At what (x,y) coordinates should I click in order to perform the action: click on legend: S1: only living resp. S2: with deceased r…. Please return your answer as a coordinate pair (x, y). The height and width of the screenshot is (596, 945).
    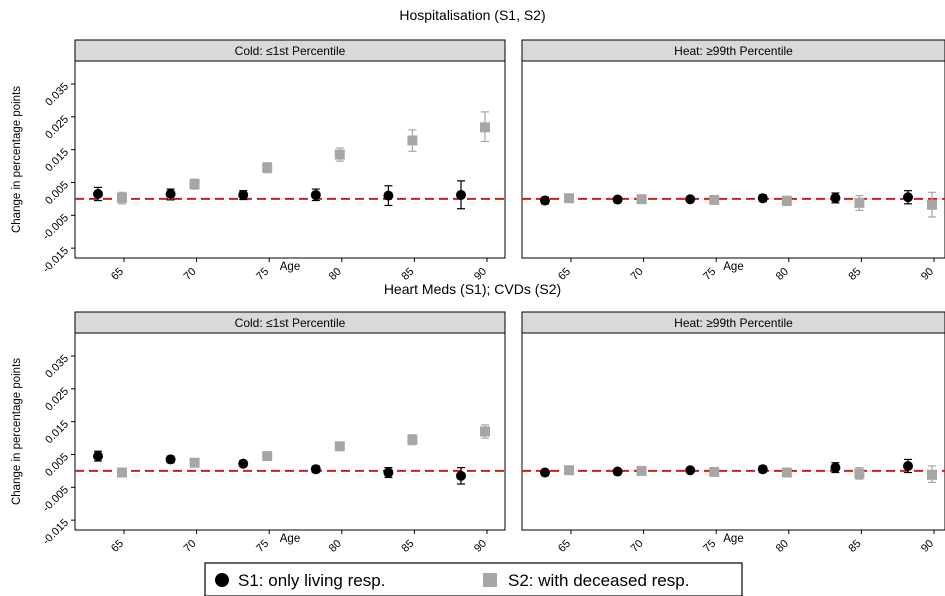
    Looking at the image, I should click on (473, 579).